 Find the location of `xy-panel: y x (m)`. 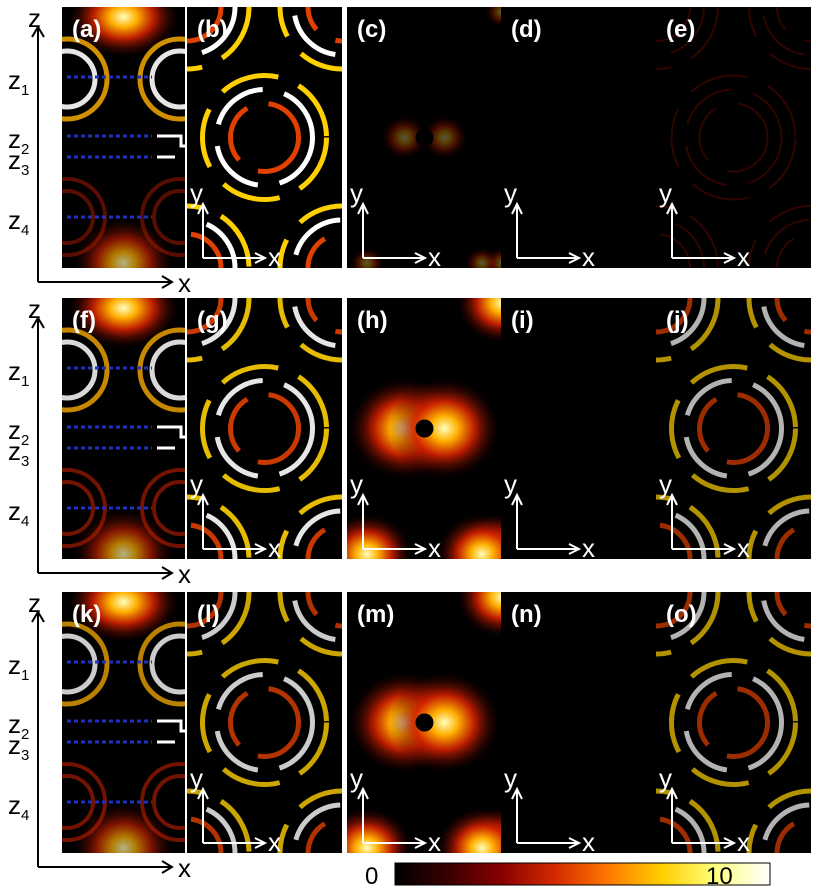

xy-panel: y x (m) is located at coordinates (424, 724).